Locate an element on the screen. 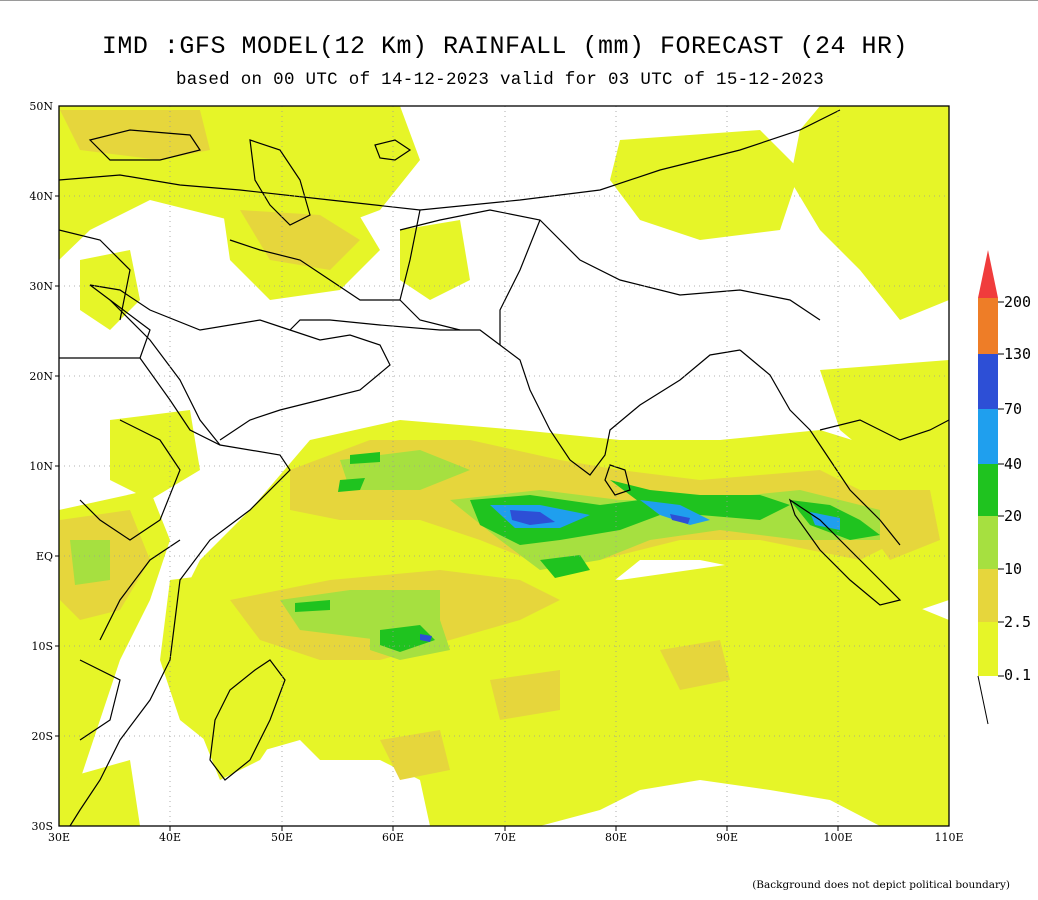 The width and height of the screenshot is (1038, 900). colorbar-arrow-bottom is located at coordinates (983, 700).